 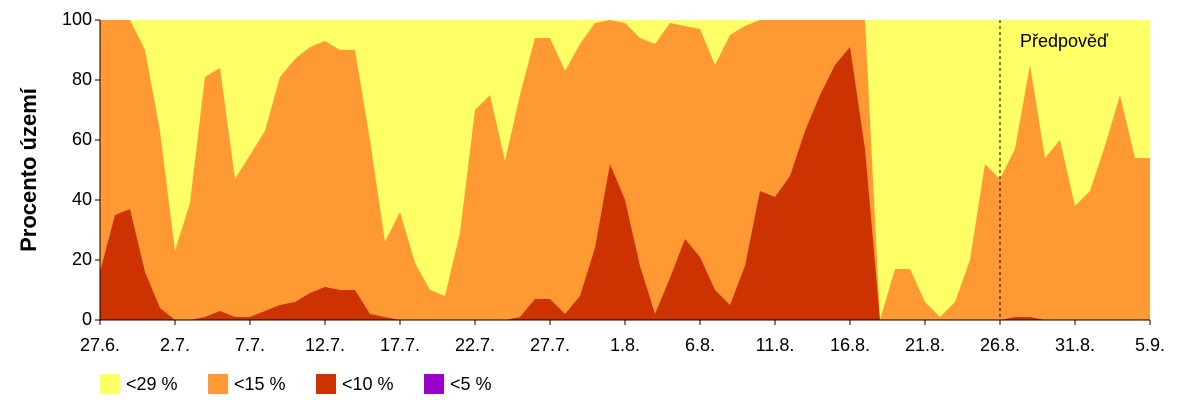 What do you see at coordinates (1000, 345) in the screenshot?
I see `x-tick-label: 26.8.` at bounding box center [1000, 345].